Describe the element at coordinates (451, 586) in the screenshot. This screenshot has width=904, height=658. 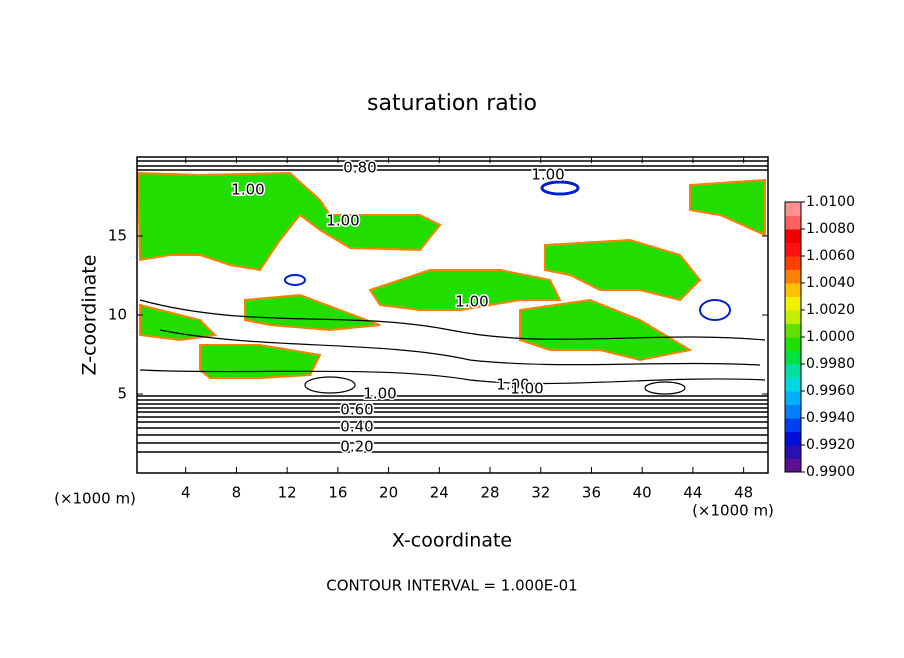
I see `footer: CONTOUR INTERVAL = 1.000E-01` at that location.